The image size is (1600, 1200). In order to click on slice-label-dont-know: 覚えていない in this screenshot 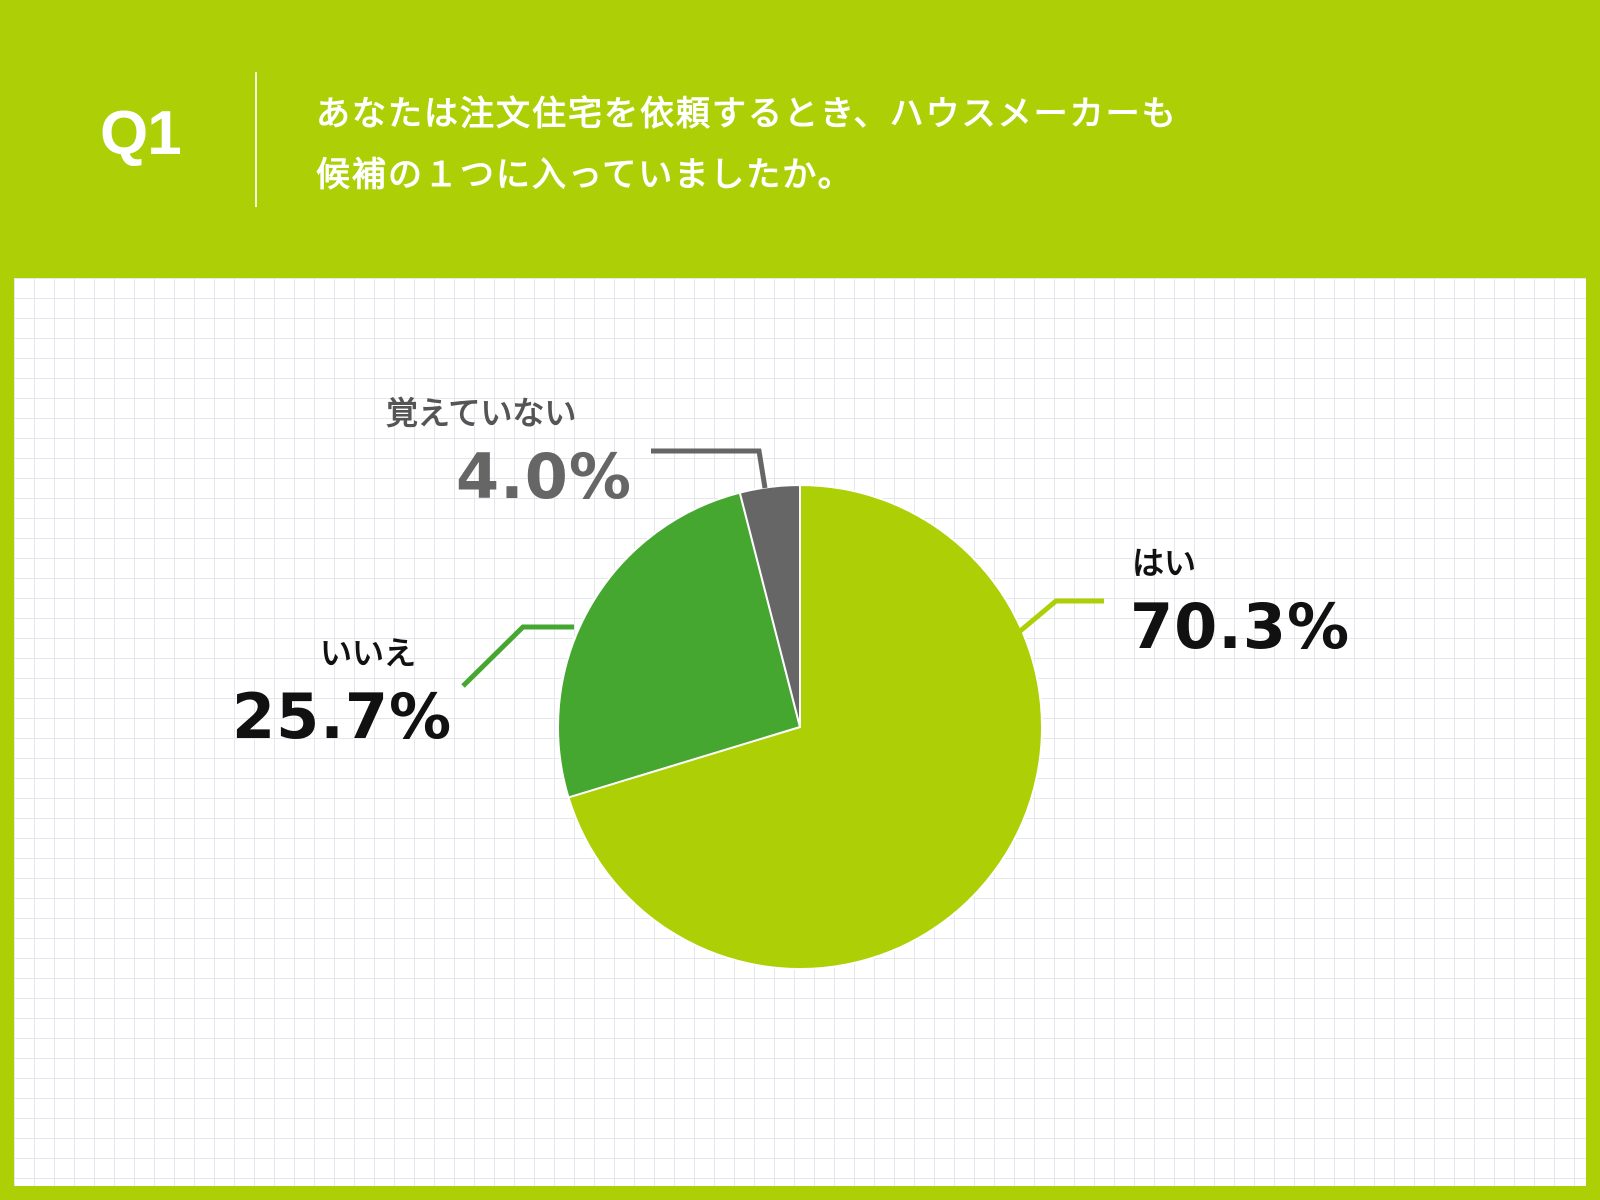, I will do `click(481, 413)`.